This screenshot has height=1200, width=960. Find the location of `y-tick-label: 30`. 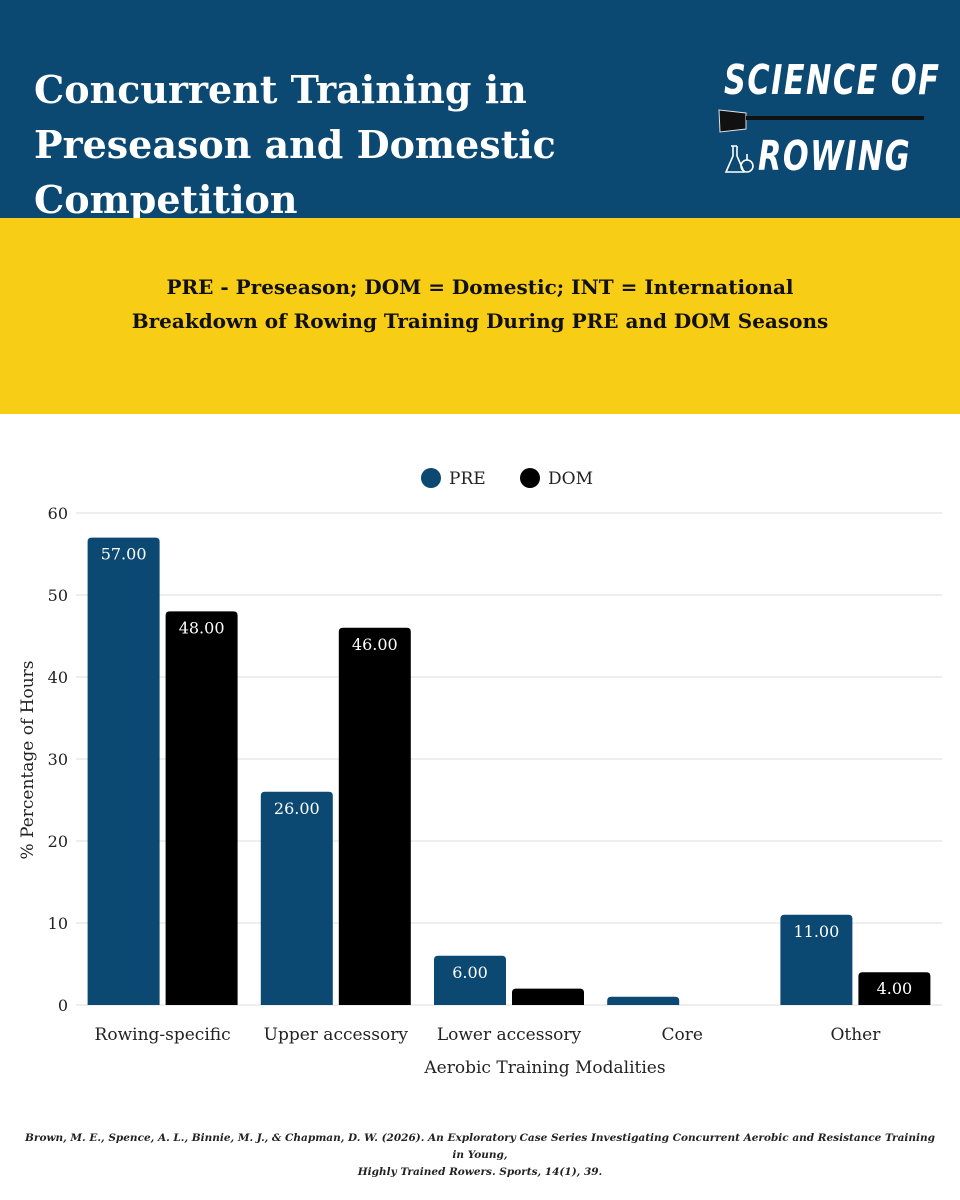

y-tick-label: 30 is located at coordinates (58, 759).